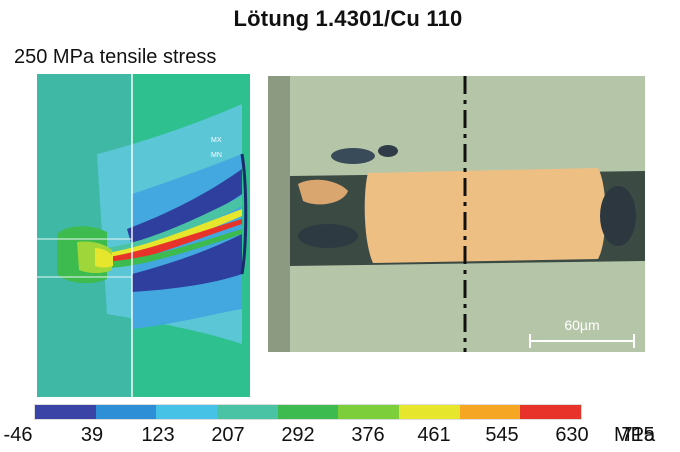  Describe the element at coordinates (502, 435) in the screenshot. I see `tick-label: 545` at that location.